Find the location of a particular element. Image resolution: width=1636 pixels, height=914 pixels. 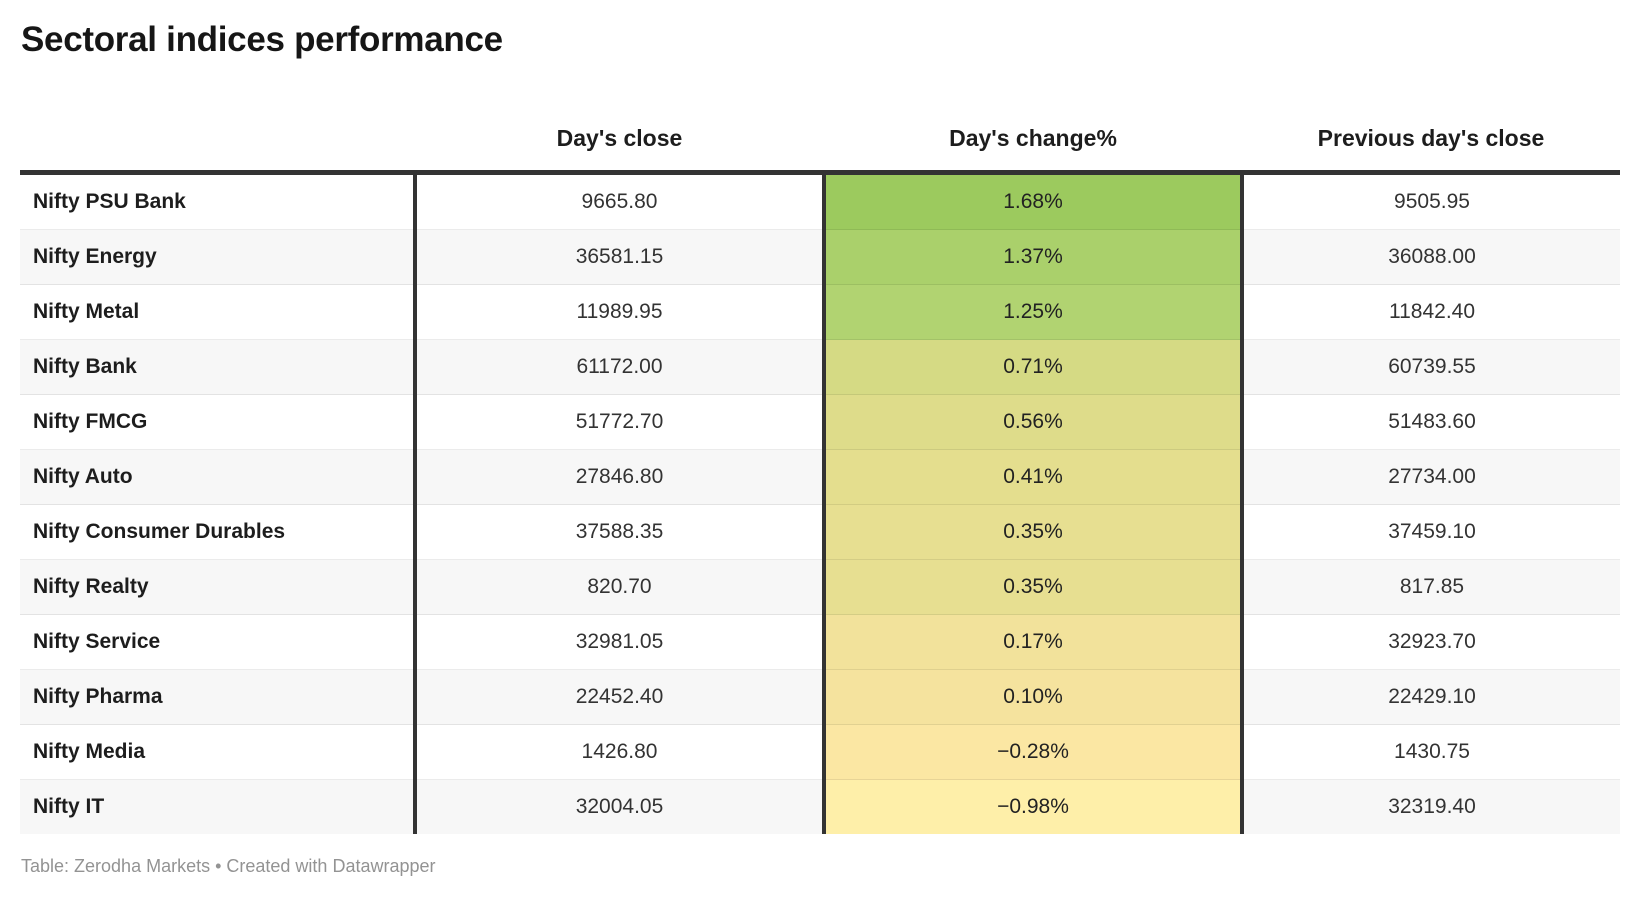

table-row: Nifty Auto 27846.80 0.41% 27734.00 is located at coordinates (820, 477).